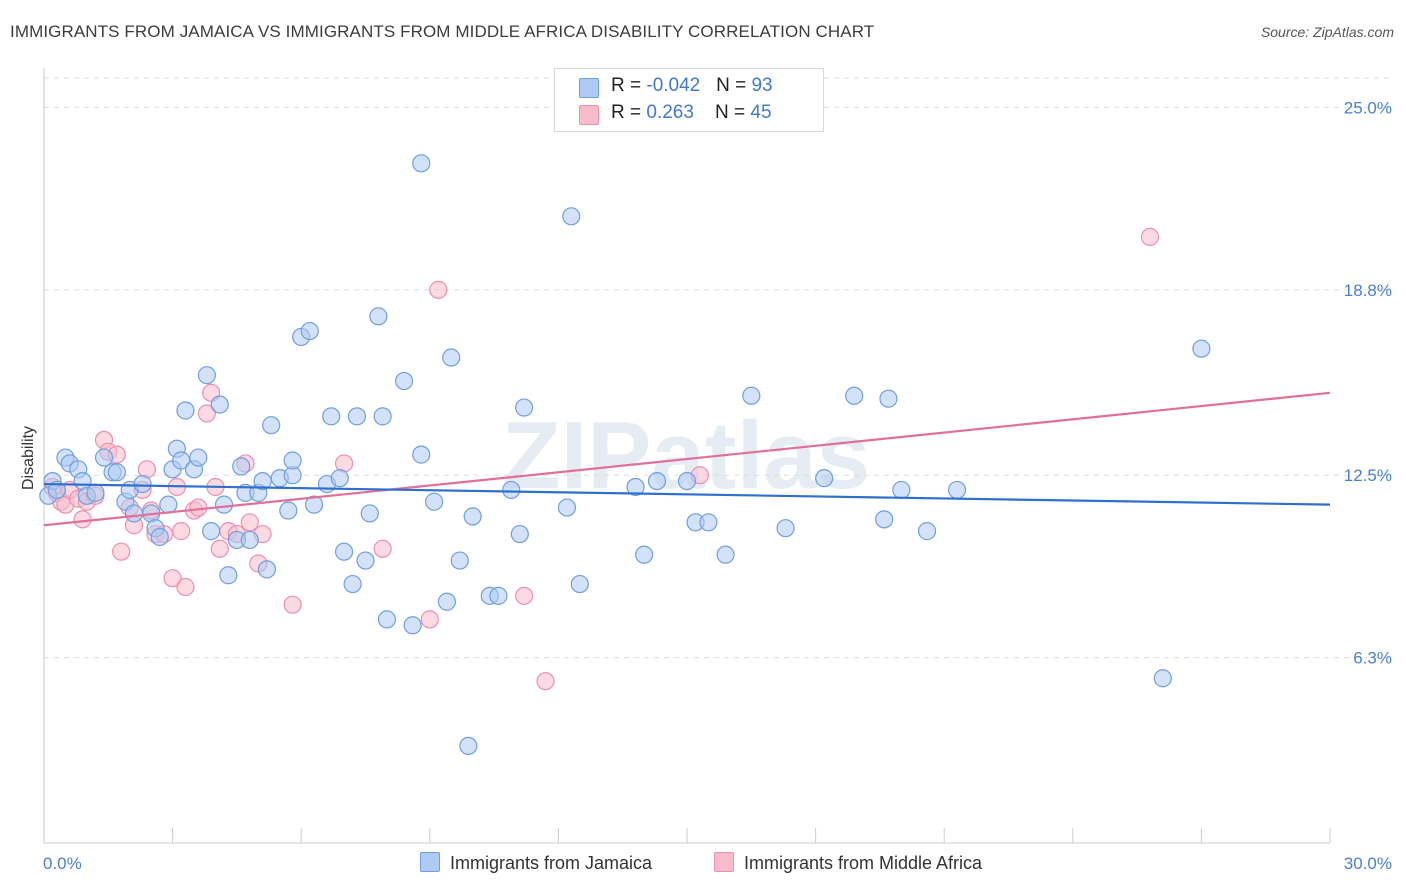 Image resolution: width=1406 pixels, height=892 pixels. I want to click on y-tick-label: 12.5%, so click(1368, 475).